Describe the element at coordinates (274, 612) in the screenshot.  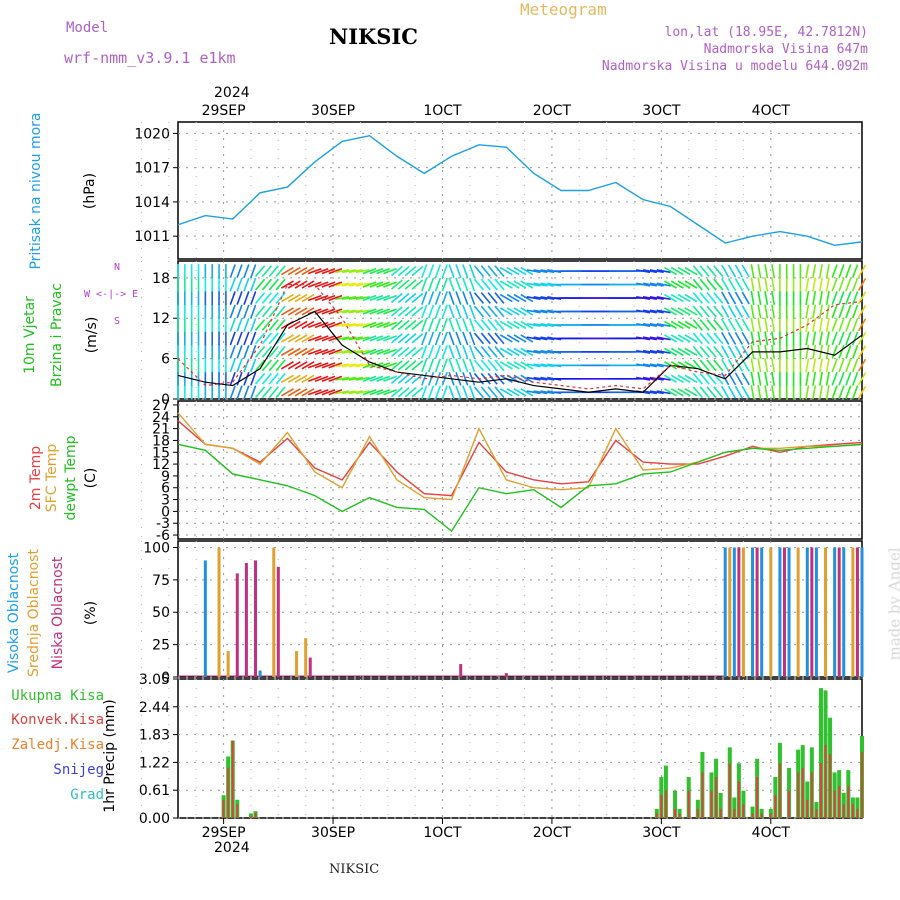
I see `cloud-mid-bar` at that location.